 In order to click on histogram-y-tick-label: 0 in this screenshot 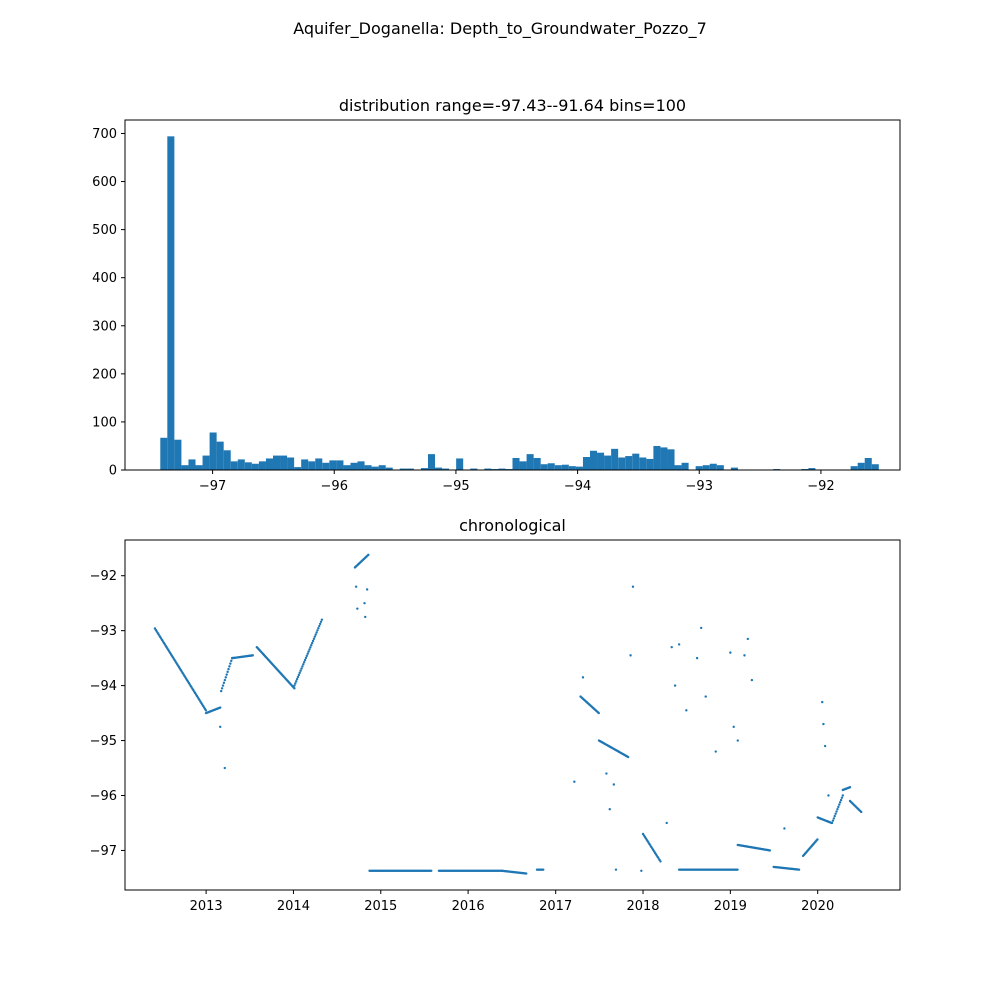, I will do `click(113, 471)`.